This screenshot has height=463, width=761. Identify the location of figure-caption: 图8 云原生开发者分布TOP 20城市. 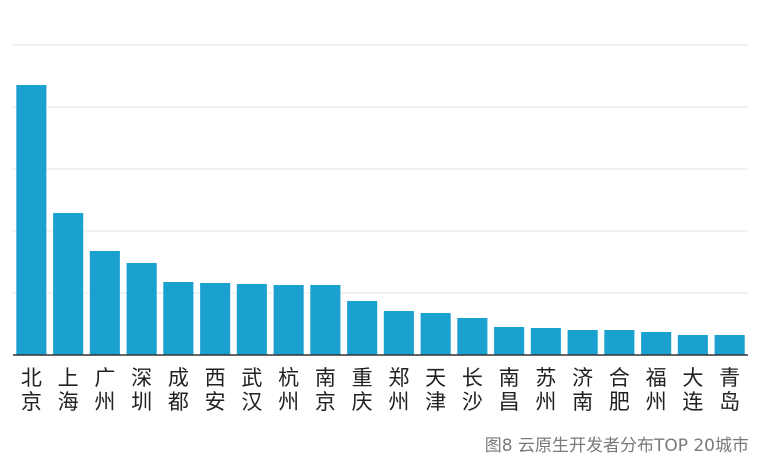
(616, 446).